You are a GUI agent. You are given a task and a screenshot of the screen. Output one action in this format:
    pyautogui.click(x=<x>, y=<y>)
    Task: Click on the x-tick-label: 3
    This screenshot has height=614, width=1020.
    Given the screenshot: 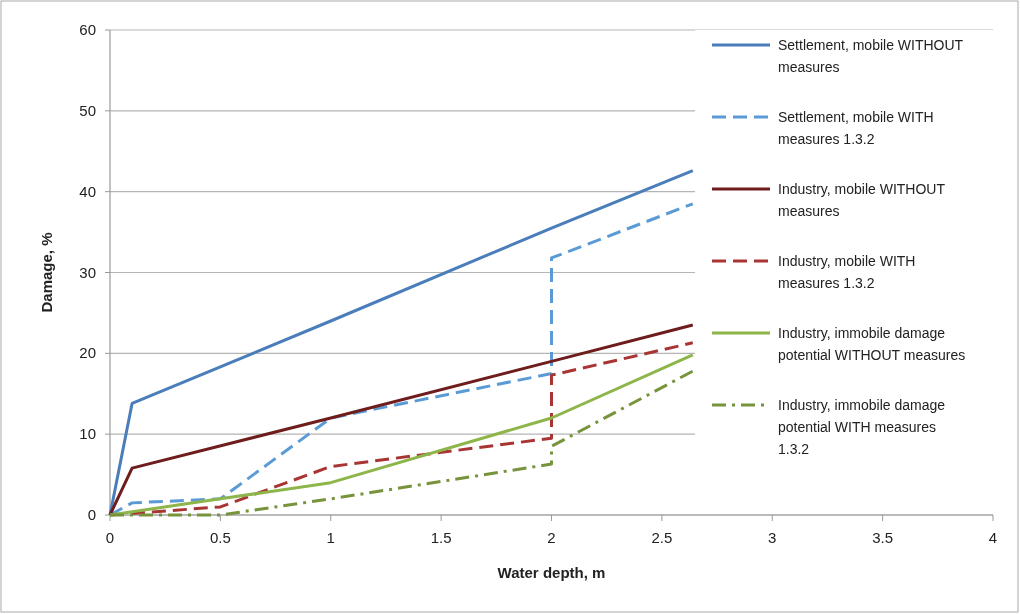 What is the action you would take?
    pyautogui.click(x=772, y=537)
    